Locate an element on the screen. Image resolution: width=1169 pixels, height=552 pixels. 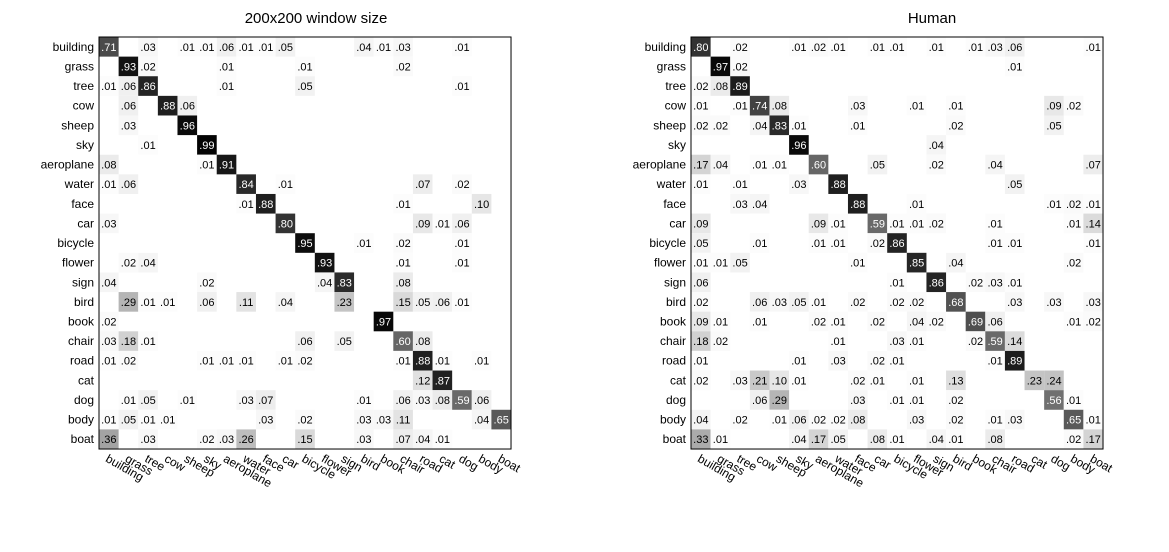
cell-value-label: .85 is located at coordinates (916, 264).